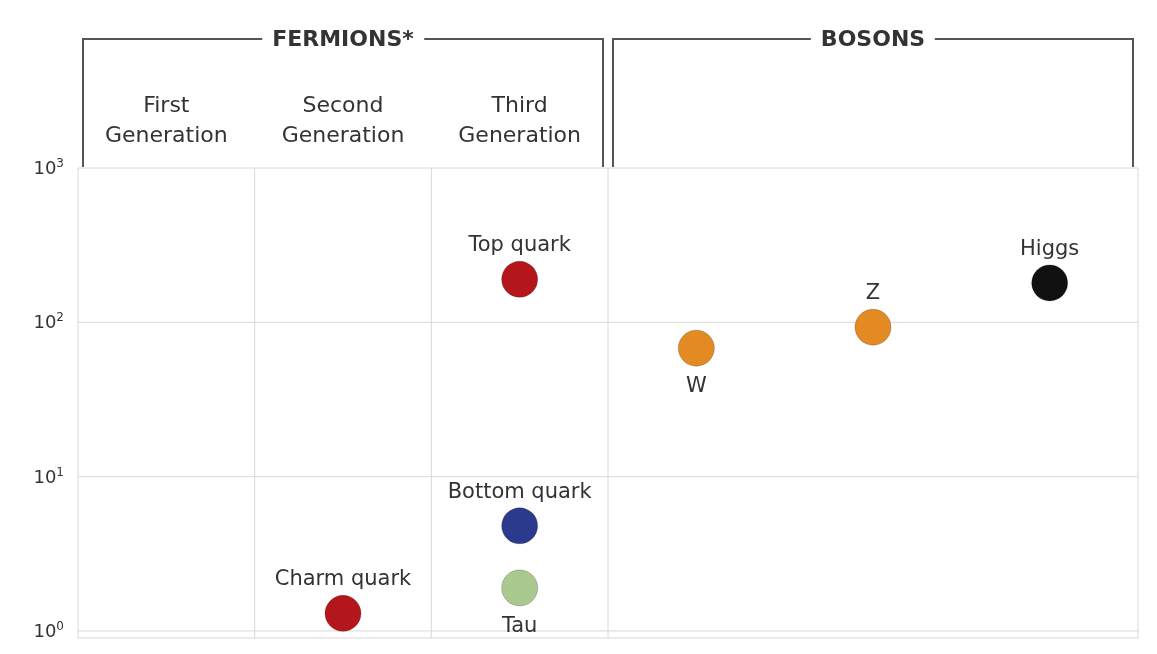 Image resolution: width=1157 pixels, height=654 pixels. Describe the element at coordinates (343, 578) in the screenshot. I see `series-label: Charm quark` at that location.